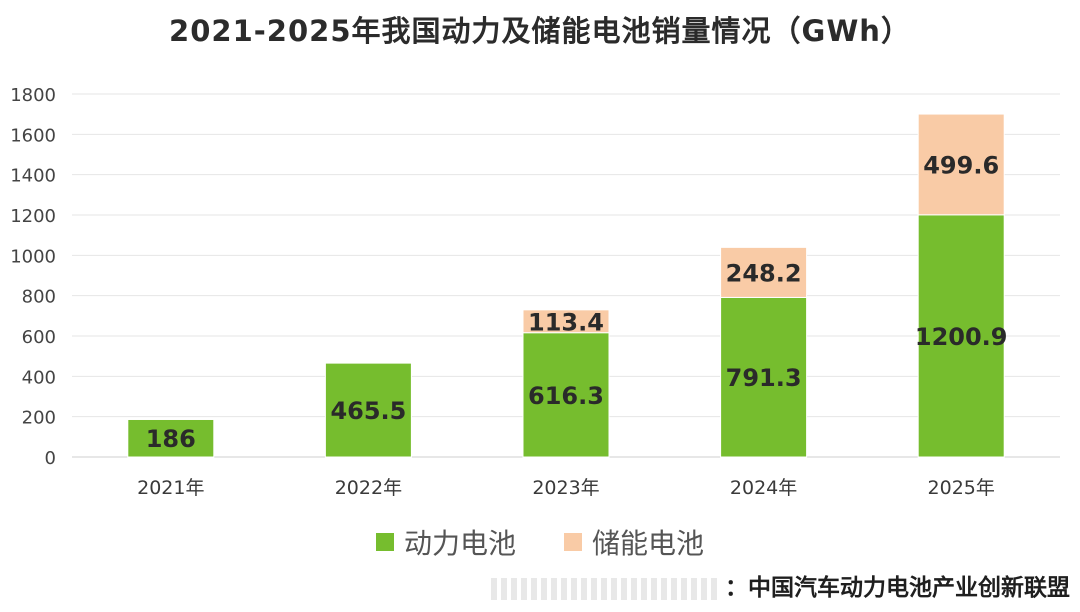 This screenshot has width=1080, height=612. What do you see at coordinates (540, 31) in the screenshot?
I see `chart-title: 2021-2025年我国动力及储能电池销量情况（GWh）` at bounding box center [540, 31].